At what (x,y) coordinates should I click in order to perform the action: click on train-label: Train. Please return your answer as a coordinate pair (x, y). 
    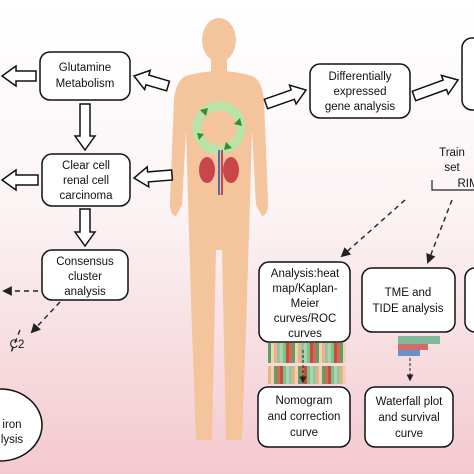
    Looking at the image, I should click on (452, 153).